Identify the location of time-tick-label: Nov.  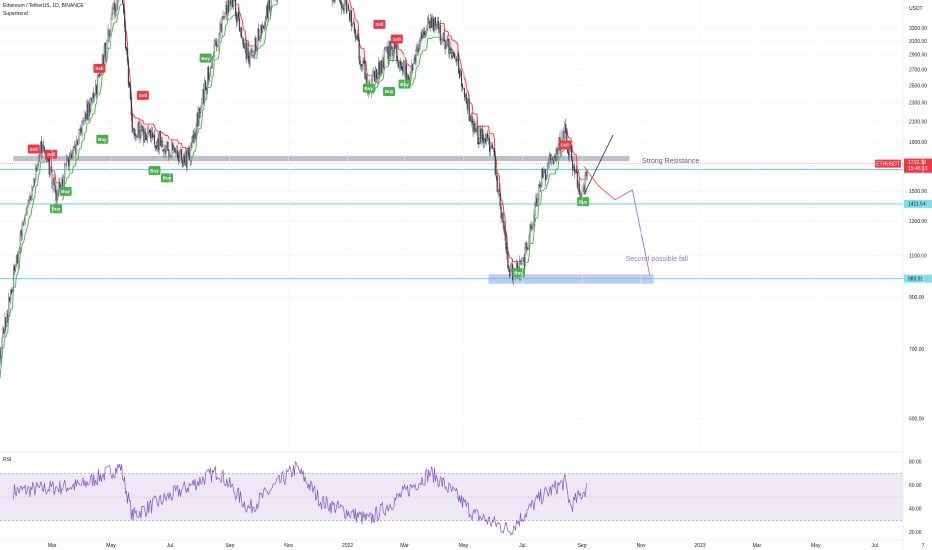
(641, 546).